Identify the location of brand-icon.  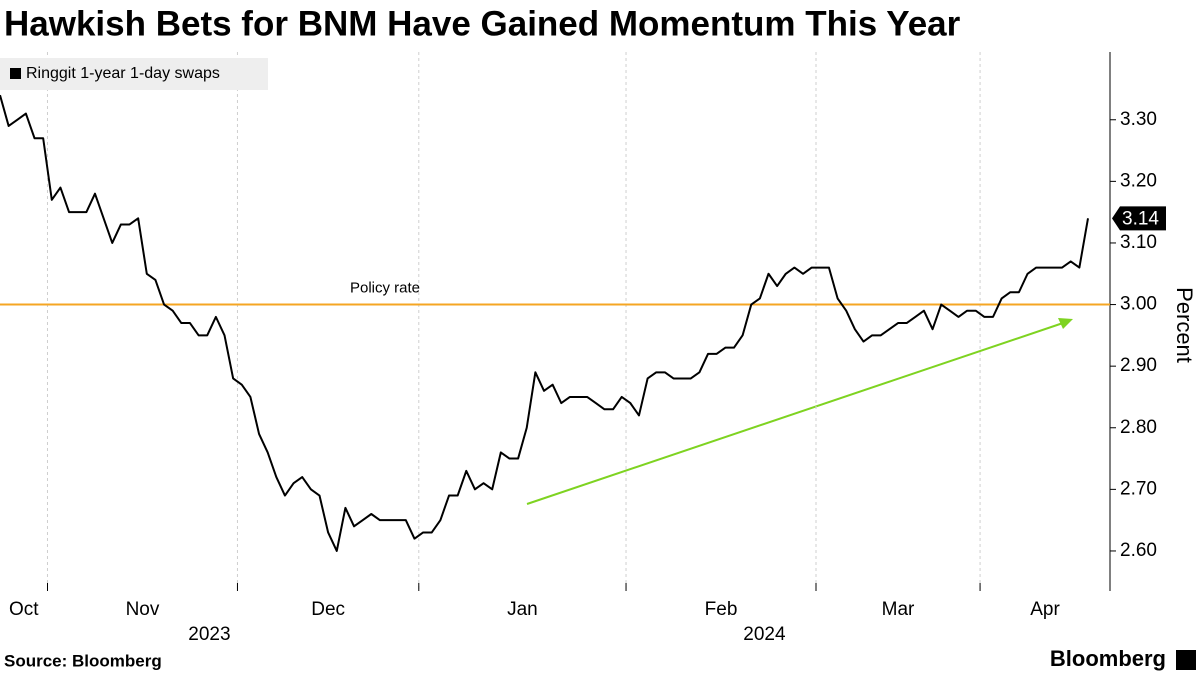
(1186, 660).